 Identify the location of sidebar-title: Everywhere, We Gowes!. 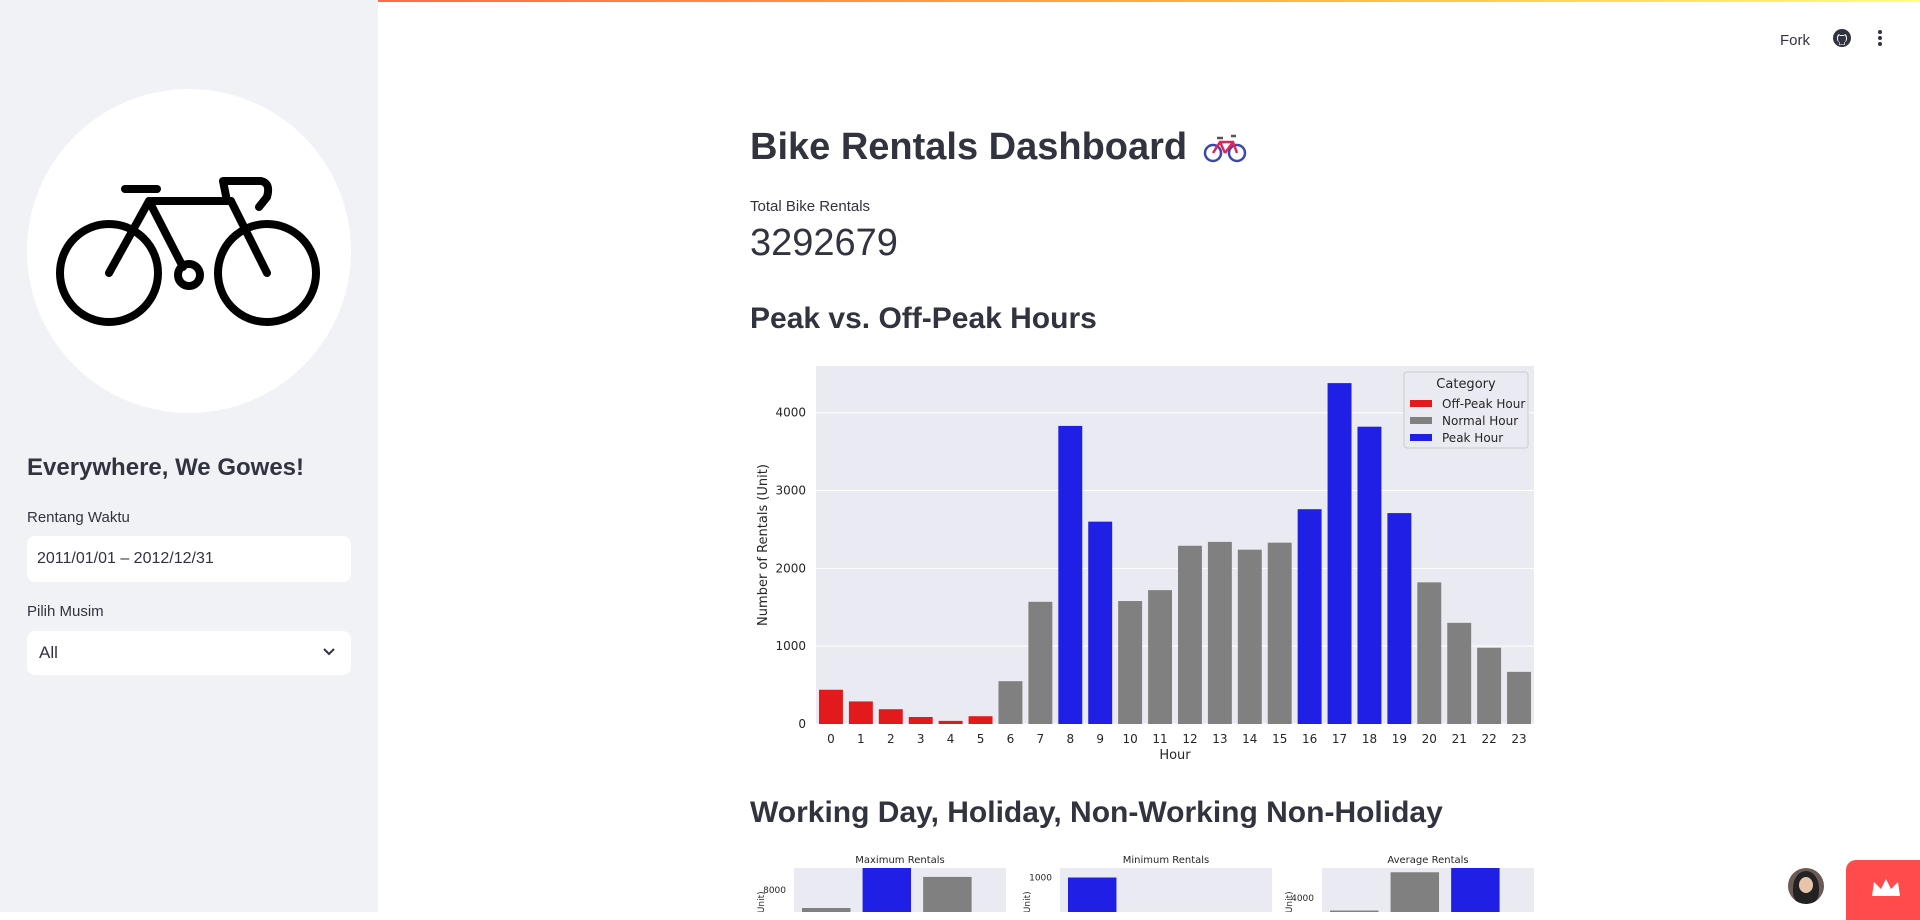
(165, 468).